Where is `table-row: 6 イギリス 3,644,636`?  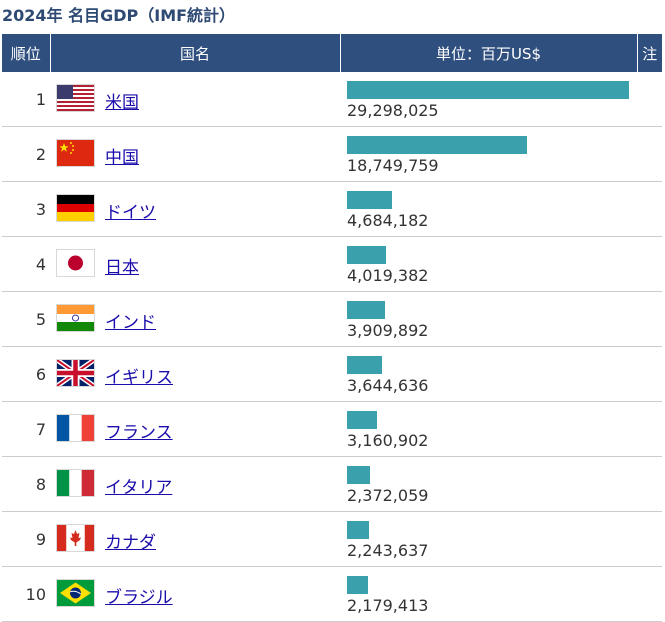 table-row: 6 イギリス 3,644,636 is located at coordinates (332, 374).